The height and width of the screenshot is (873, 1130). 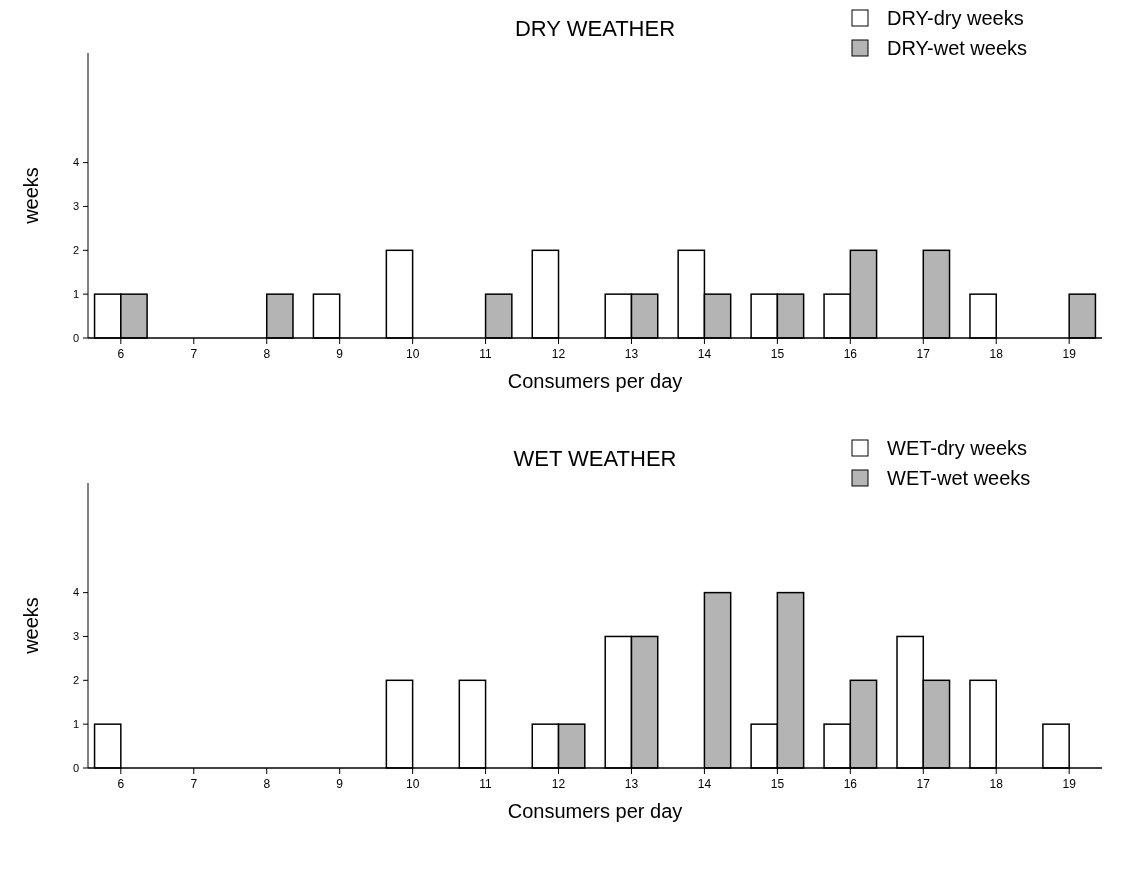 I want to click on chart-title: WET WEATHER, so click(x=595, y=458).